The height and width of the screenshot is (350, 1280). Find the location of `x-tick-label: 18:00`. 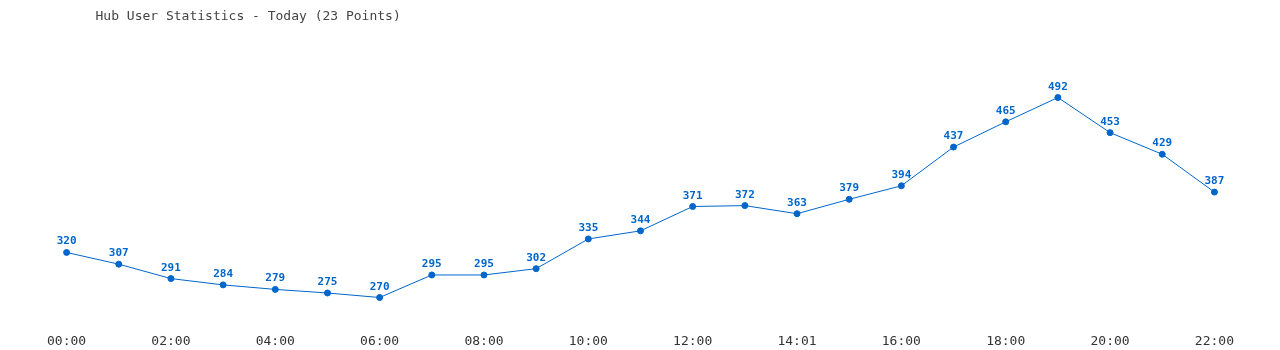

x-tick-label: 18:00 is located at coordinates (1006, 340).